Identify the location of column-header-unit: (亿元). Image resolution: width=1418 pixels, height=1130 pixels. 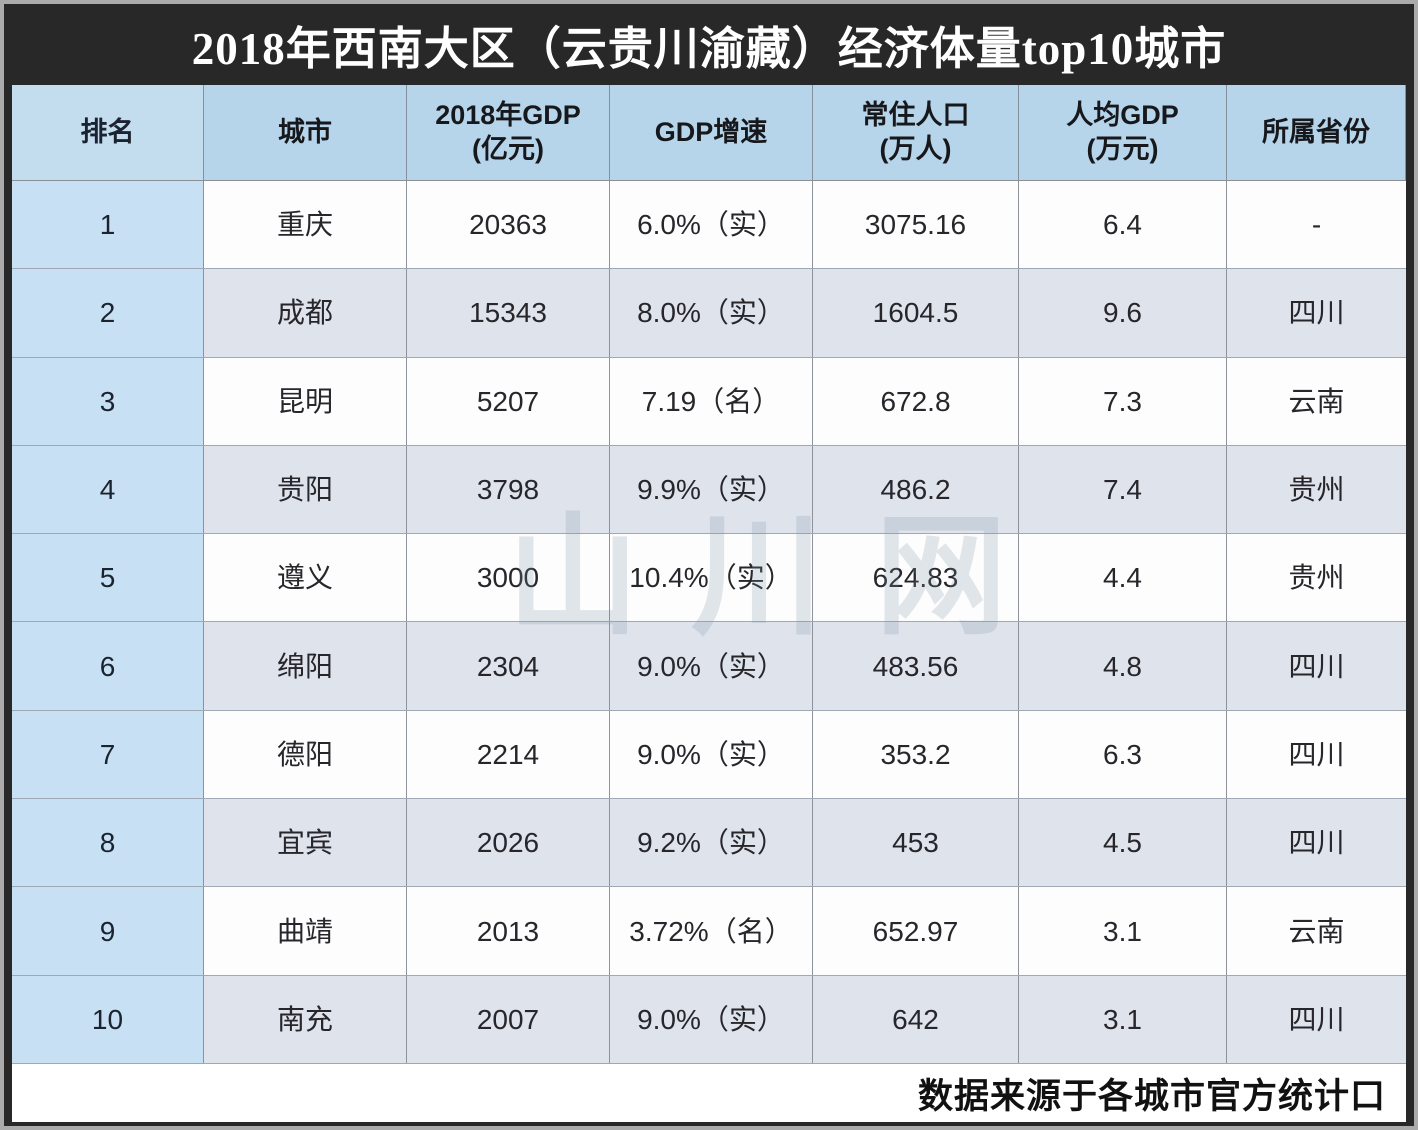
(508, 148).